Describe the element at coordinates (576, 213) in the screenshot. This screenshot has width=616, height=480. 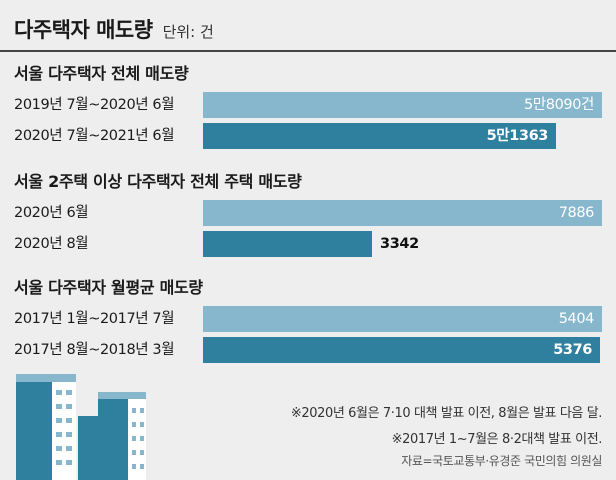
I see `bar-value-label: 7886` at that location.